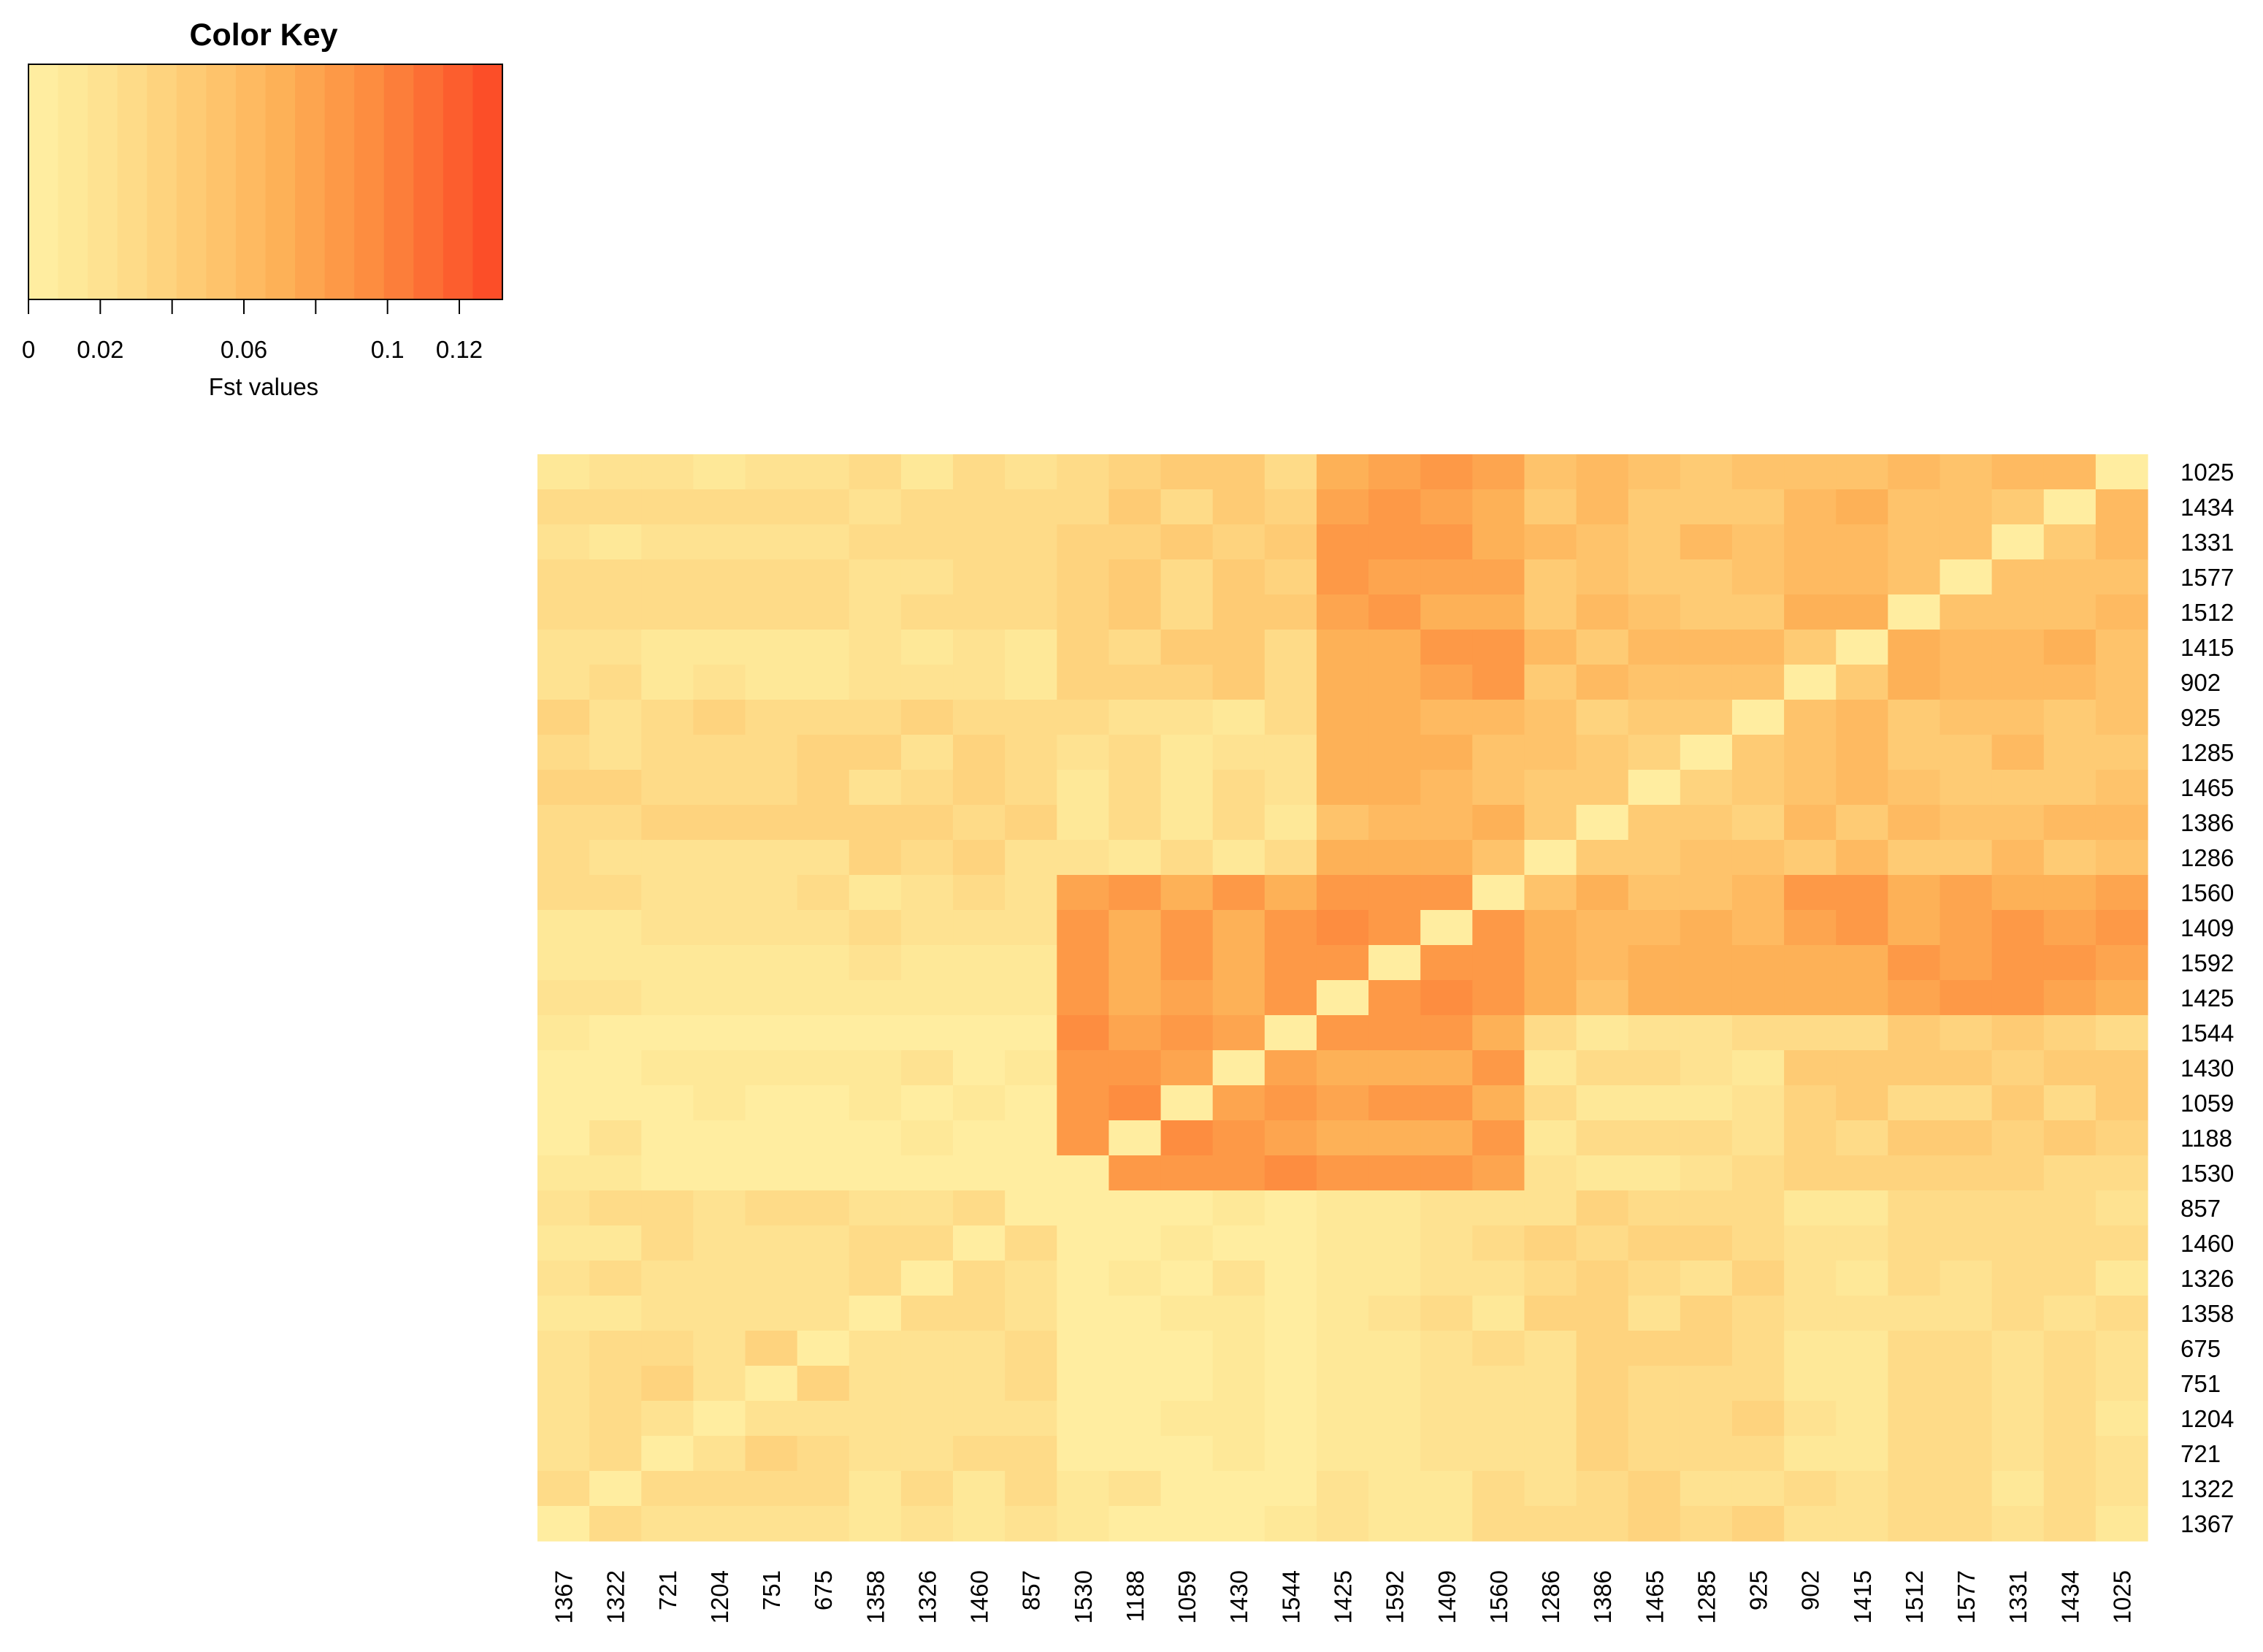  I want to click on row-label: 1530, so click(2207, 1173).